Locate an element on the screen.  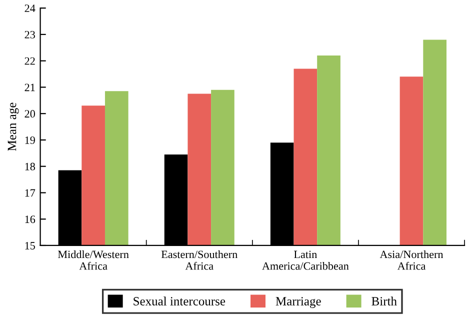
x-tick-label: Asia/Northern Africa is located at coordinates (412, 260).